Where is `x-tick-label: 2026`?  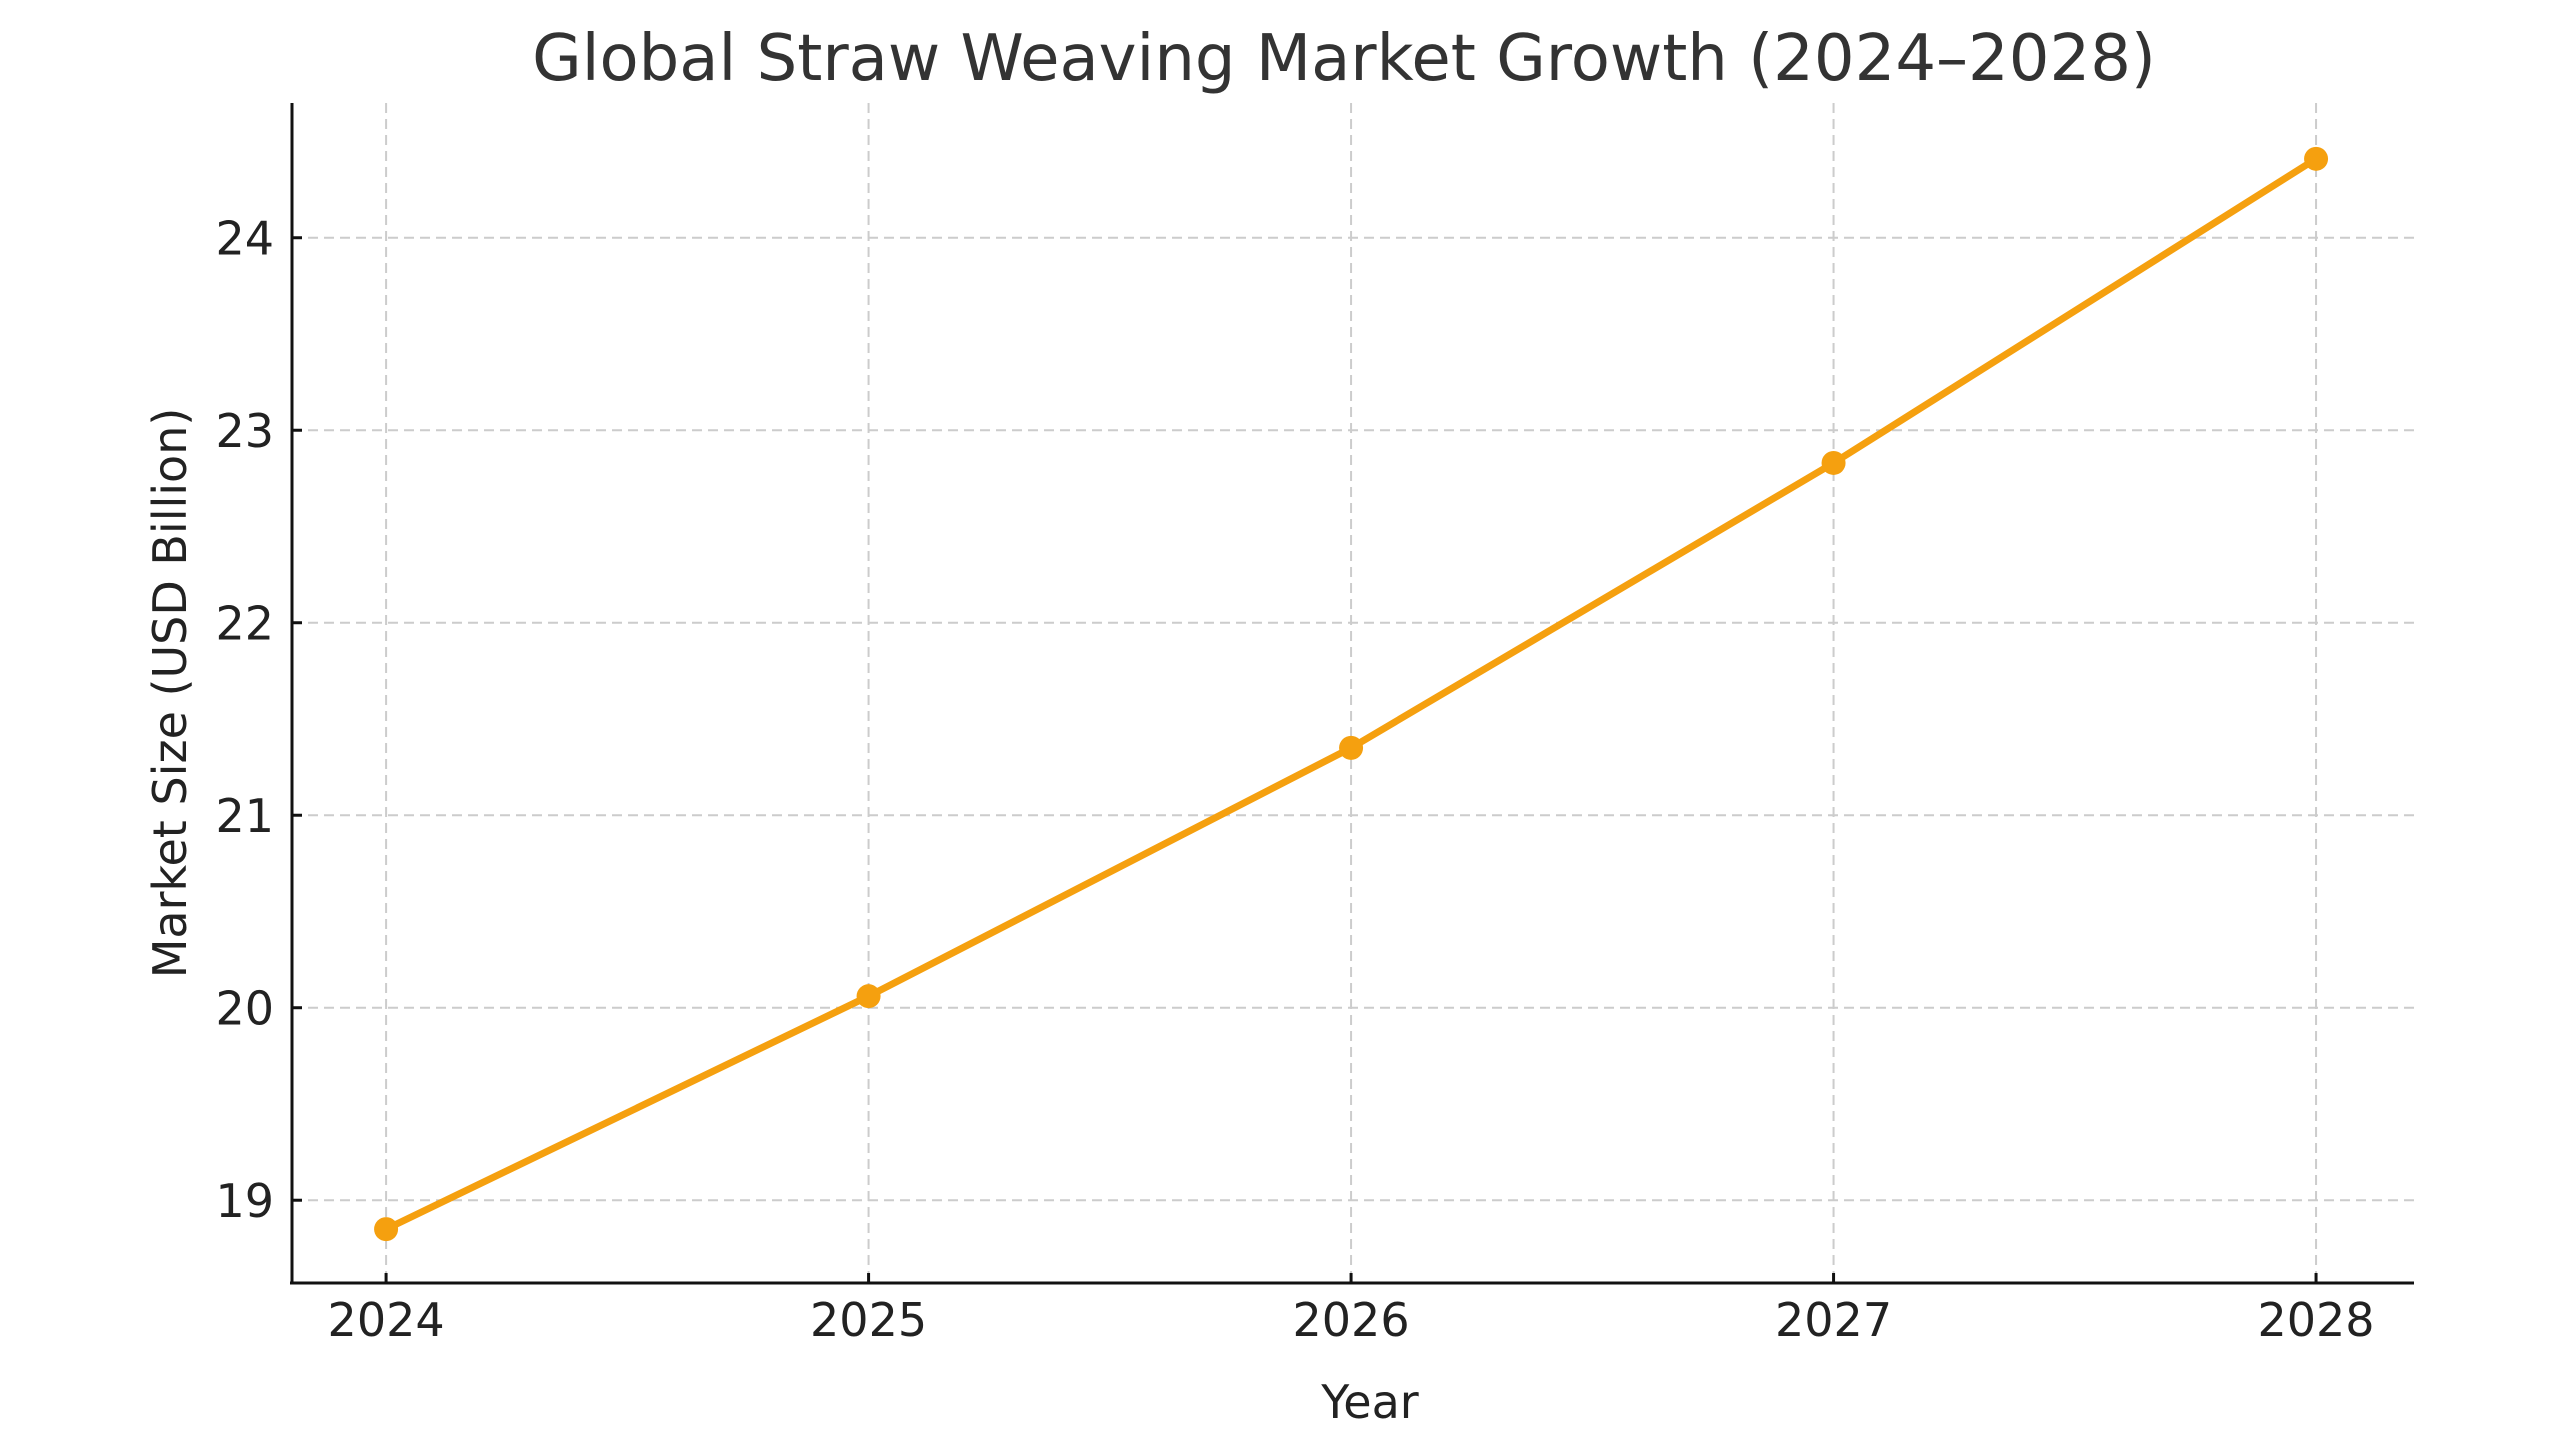 x-tick-label: 2026 is located at coordinates (1351, 1320).